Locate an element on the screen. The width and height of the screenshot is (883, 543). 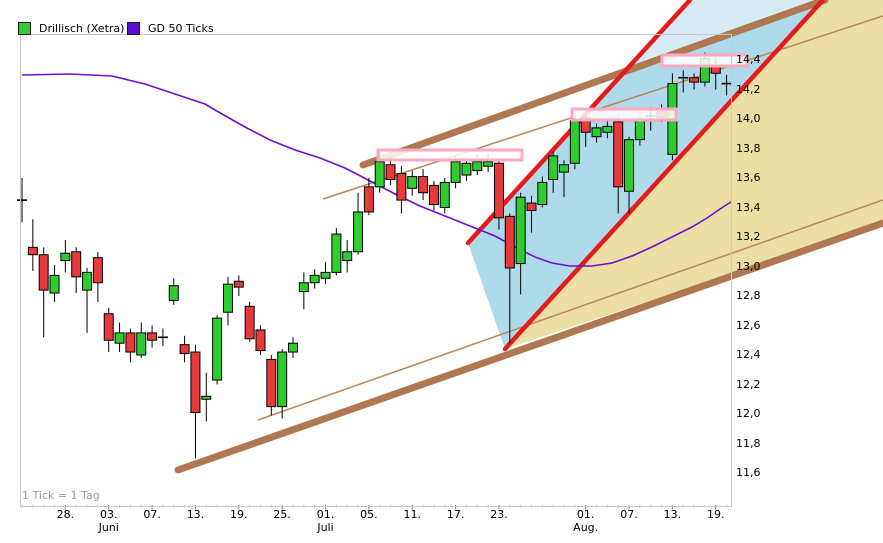
series-swatch-drillisch-icon is located at coordinates (24, 28).